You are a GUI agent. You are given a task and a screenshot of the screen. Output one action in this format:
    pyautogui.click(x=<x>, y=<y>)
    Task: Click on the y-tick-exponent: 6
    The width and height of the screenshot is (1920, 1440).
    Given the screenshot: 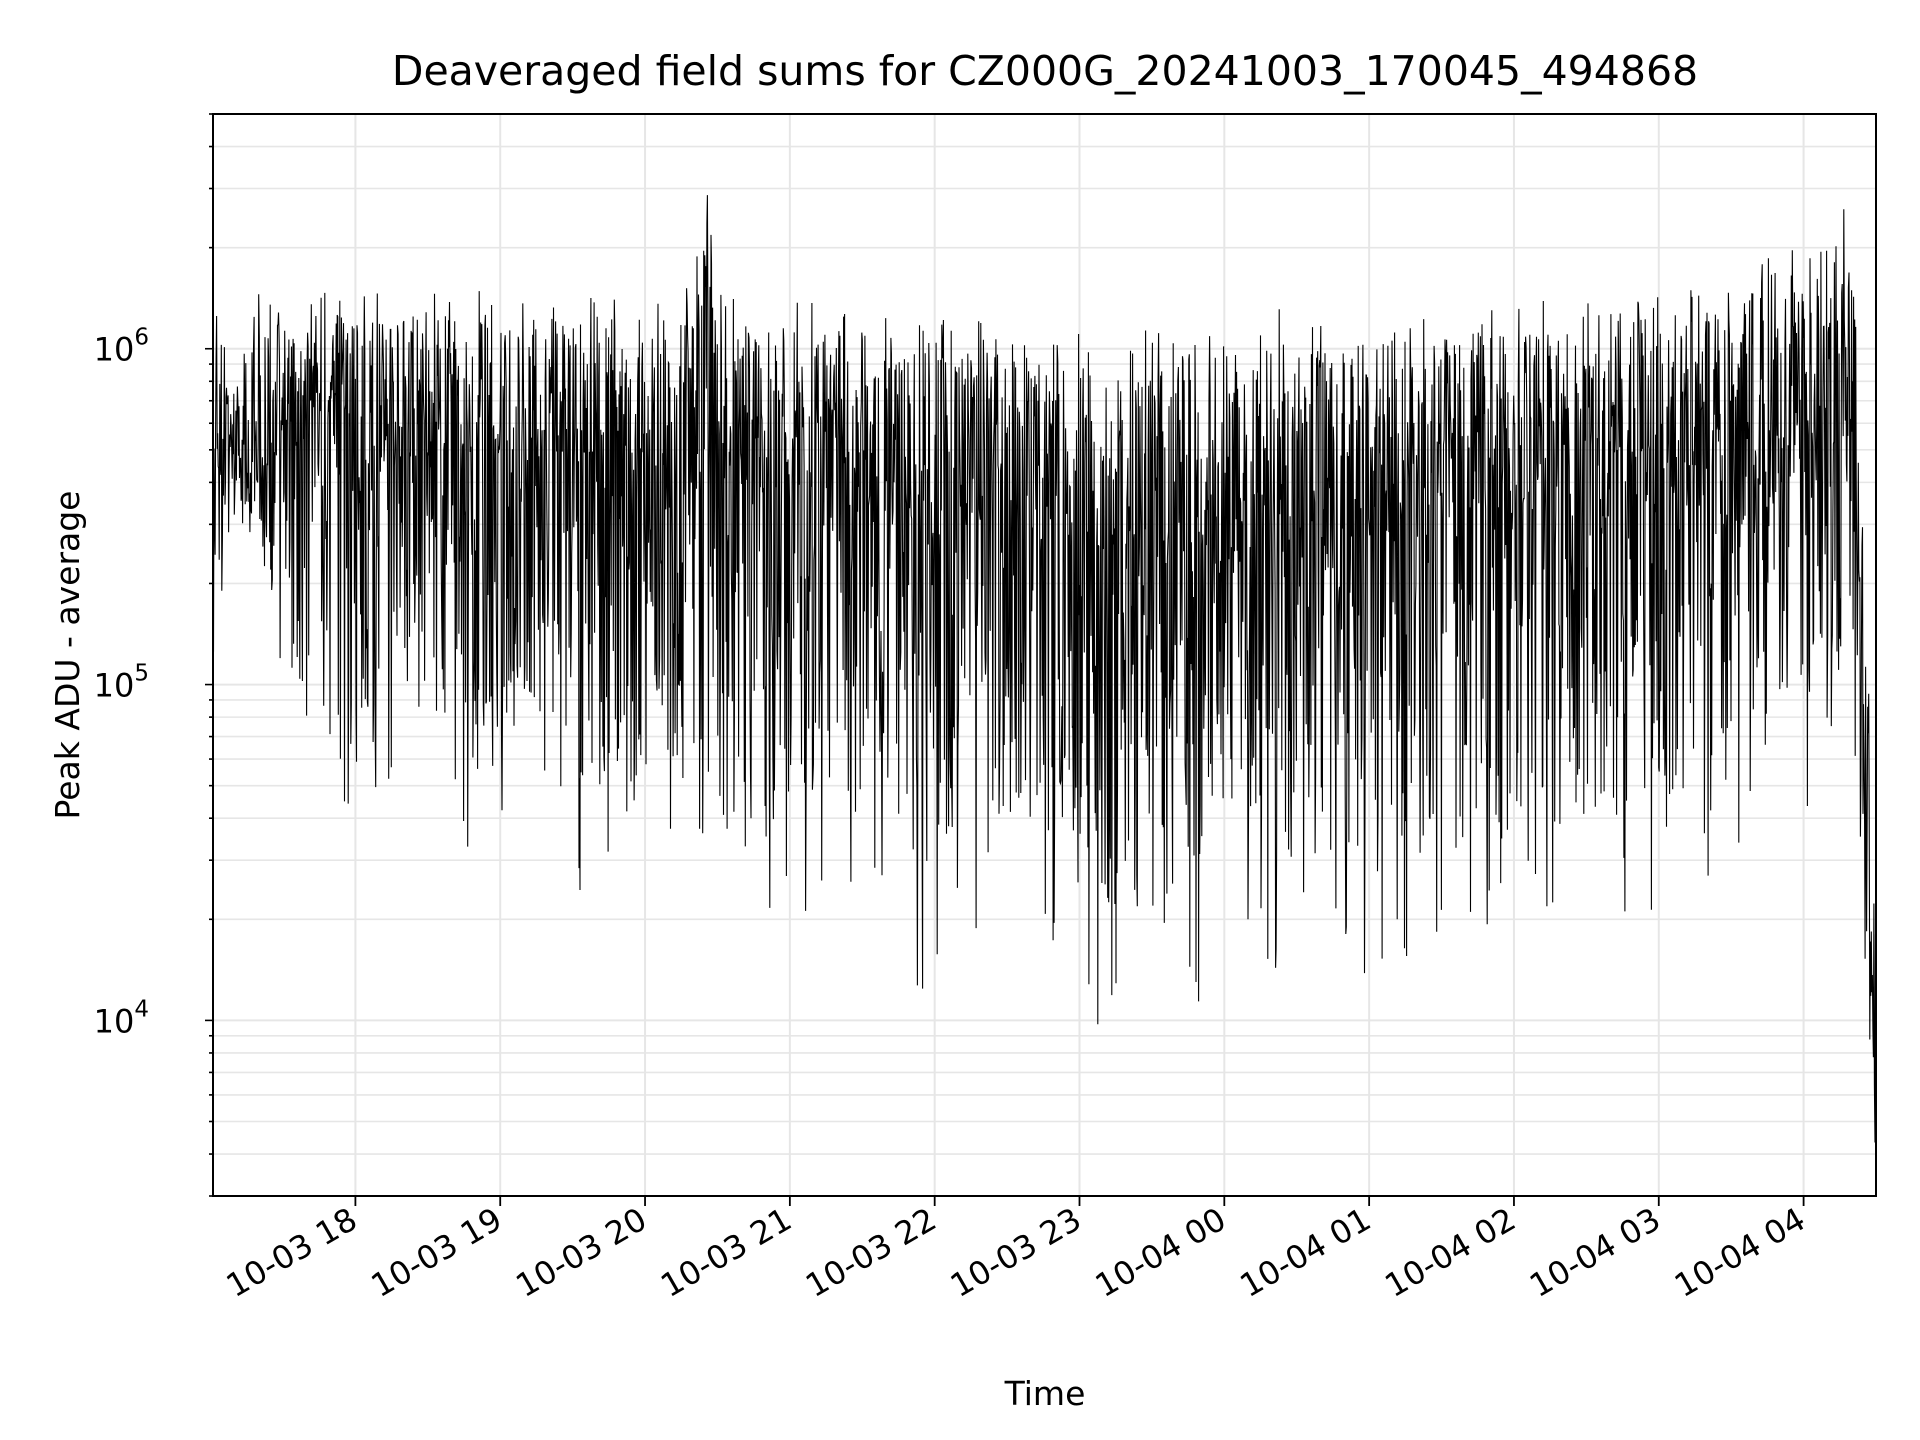 What is the action you would take?
    pyautogui.click(x=141, y=338)
    